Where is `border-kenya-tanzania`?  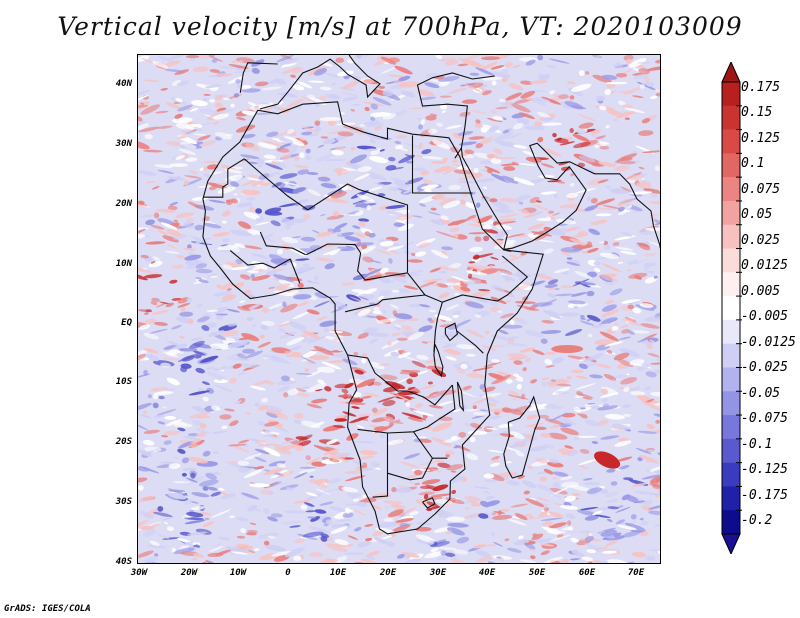 border-kenya-tanzania is located at coordinates (470, 342).